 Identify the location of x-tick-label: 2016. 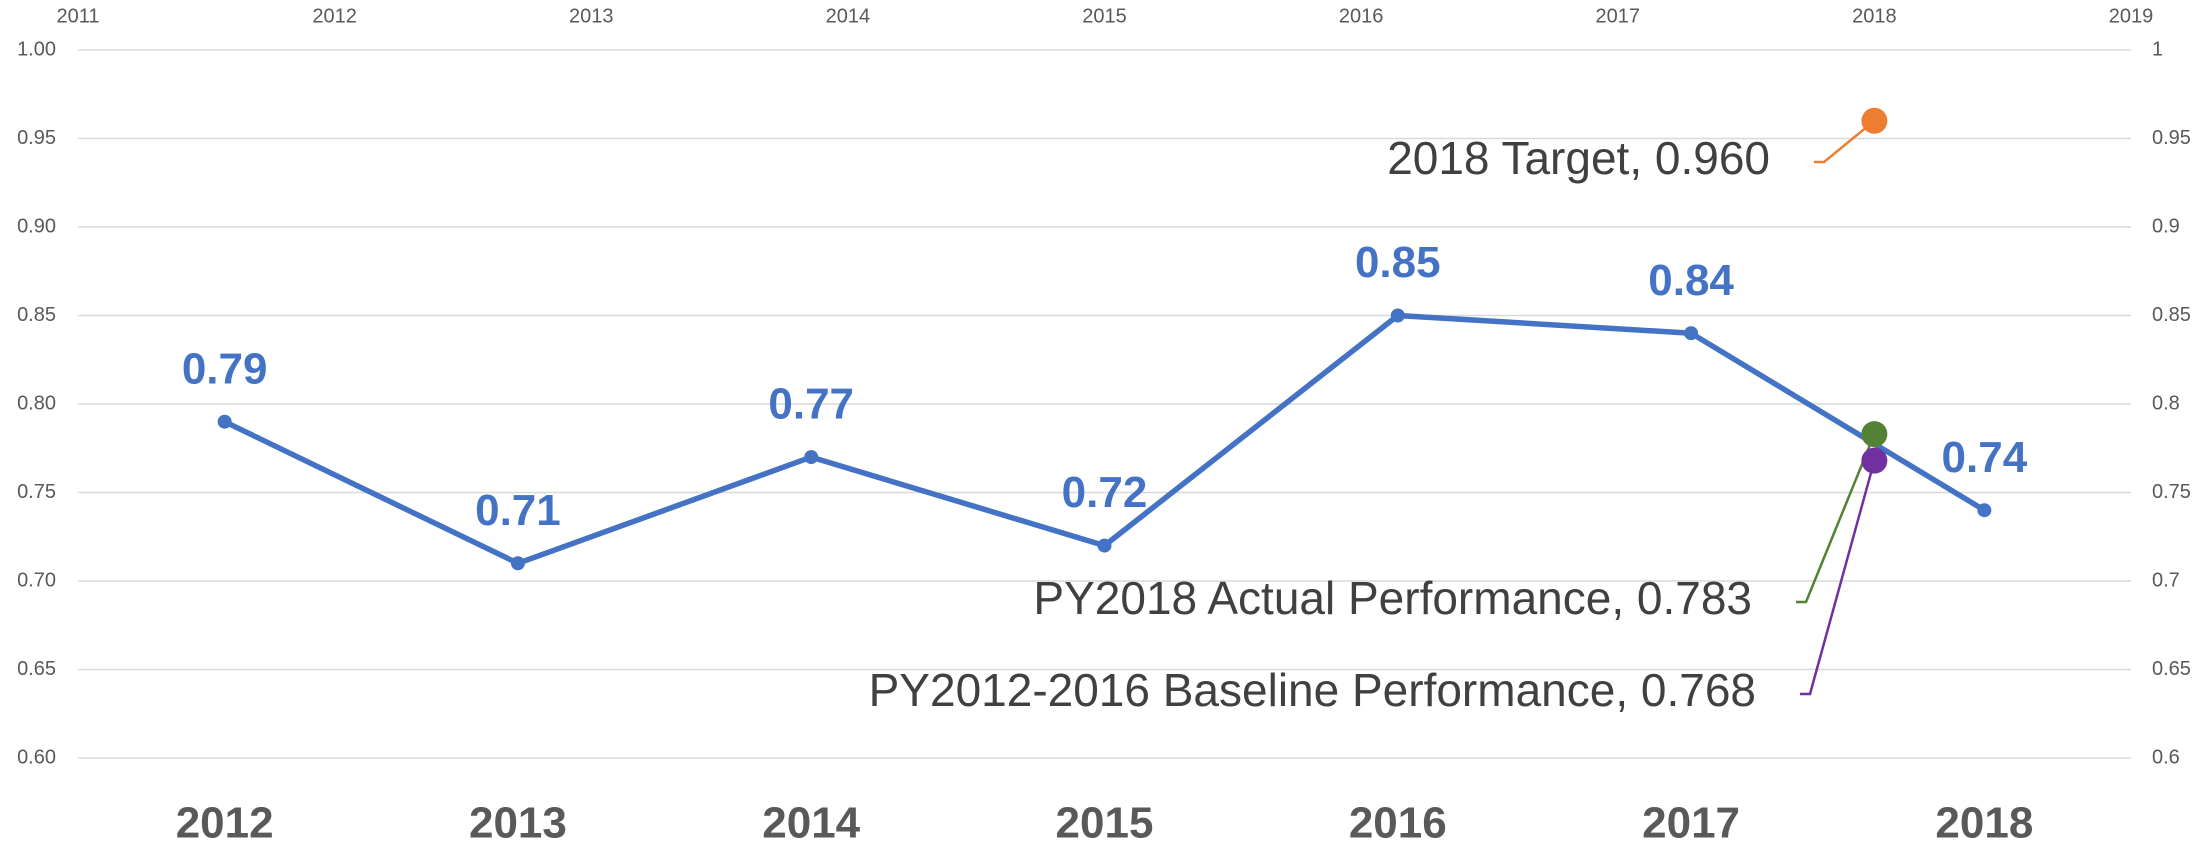
(1398, 821).